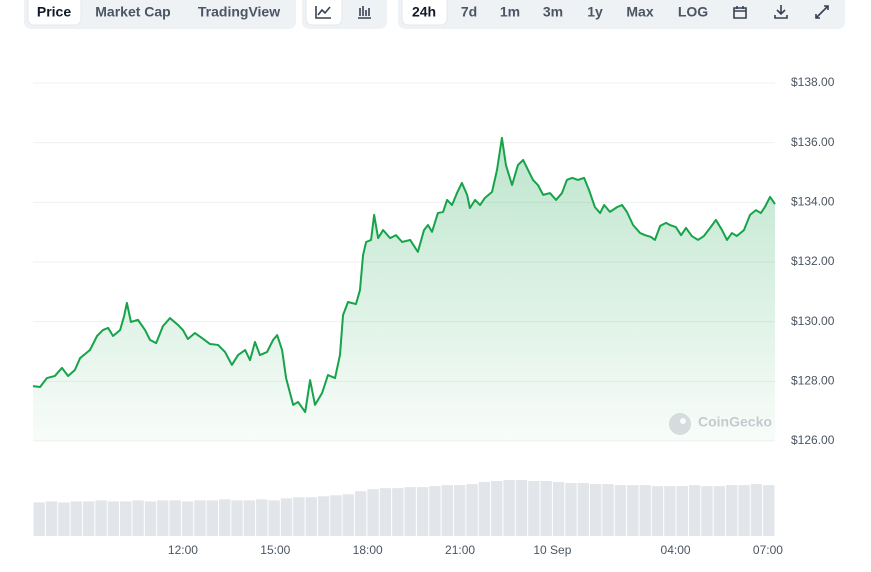 This screenshot has height=572, width=871. What do you see at coordinates (183, 550) in the screenshot?
I see `x-tick-label: 12:00` at bounding box center [183, 550].